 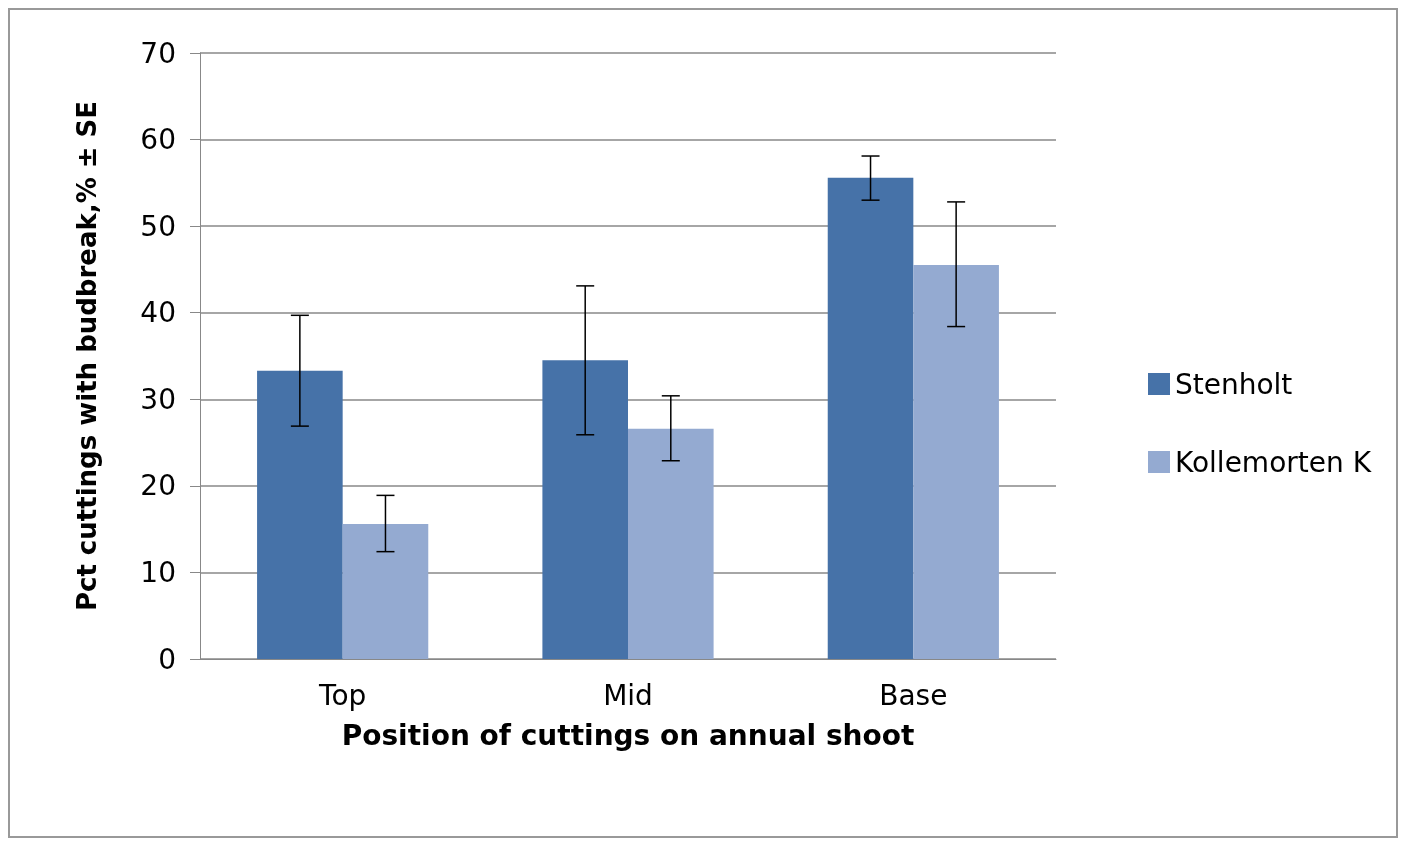 I want to click on y-tick-label: 60, so click(x=158, y=140).